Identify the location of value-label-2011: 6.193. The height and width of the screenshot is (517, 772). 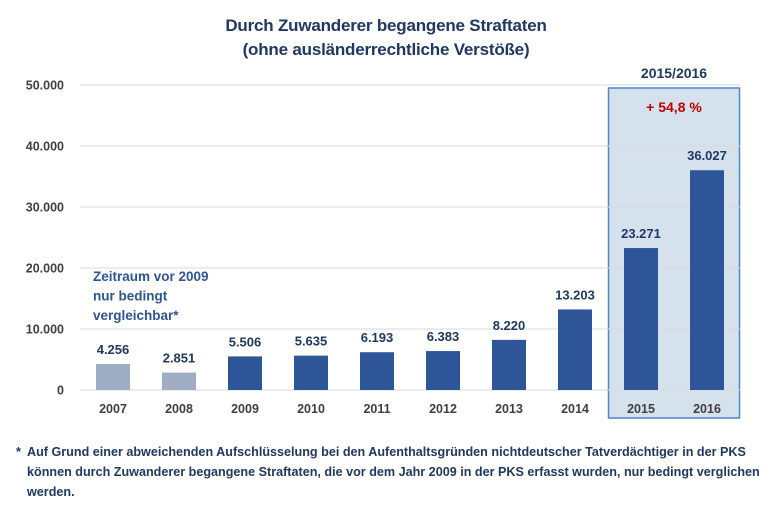
(377, 337).